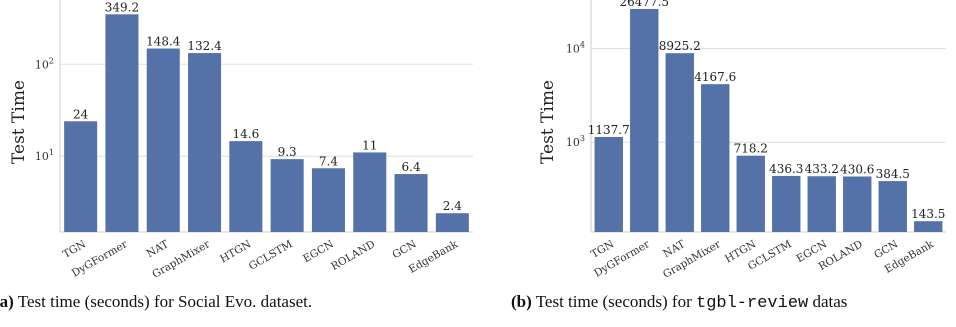  What do you see at coordinates (163, 42) in the screenshot?
I see `value-label: 148.4` at bounding box center [163, 42].